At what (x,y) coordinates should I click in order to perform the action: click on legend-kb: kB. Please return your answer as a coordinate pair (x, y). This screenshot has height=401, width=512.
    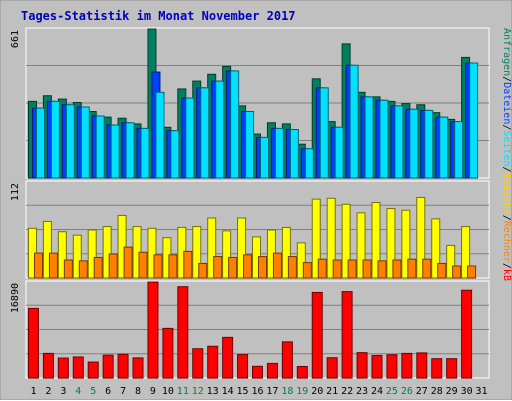
    Looking at the image, I should click on (506, 275).